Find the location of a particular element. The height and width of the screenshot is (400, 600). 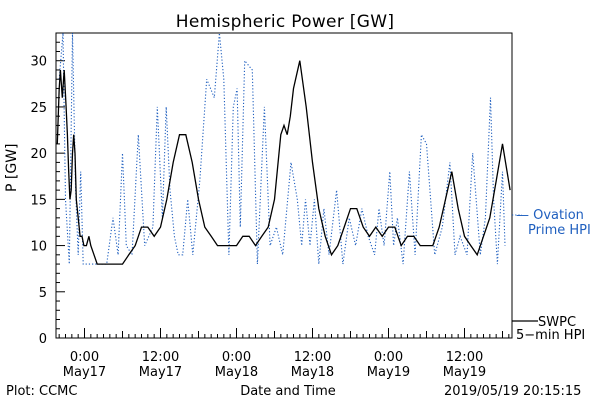

legend-swpc-line1: SWPC is located at coordinates (557, 322).